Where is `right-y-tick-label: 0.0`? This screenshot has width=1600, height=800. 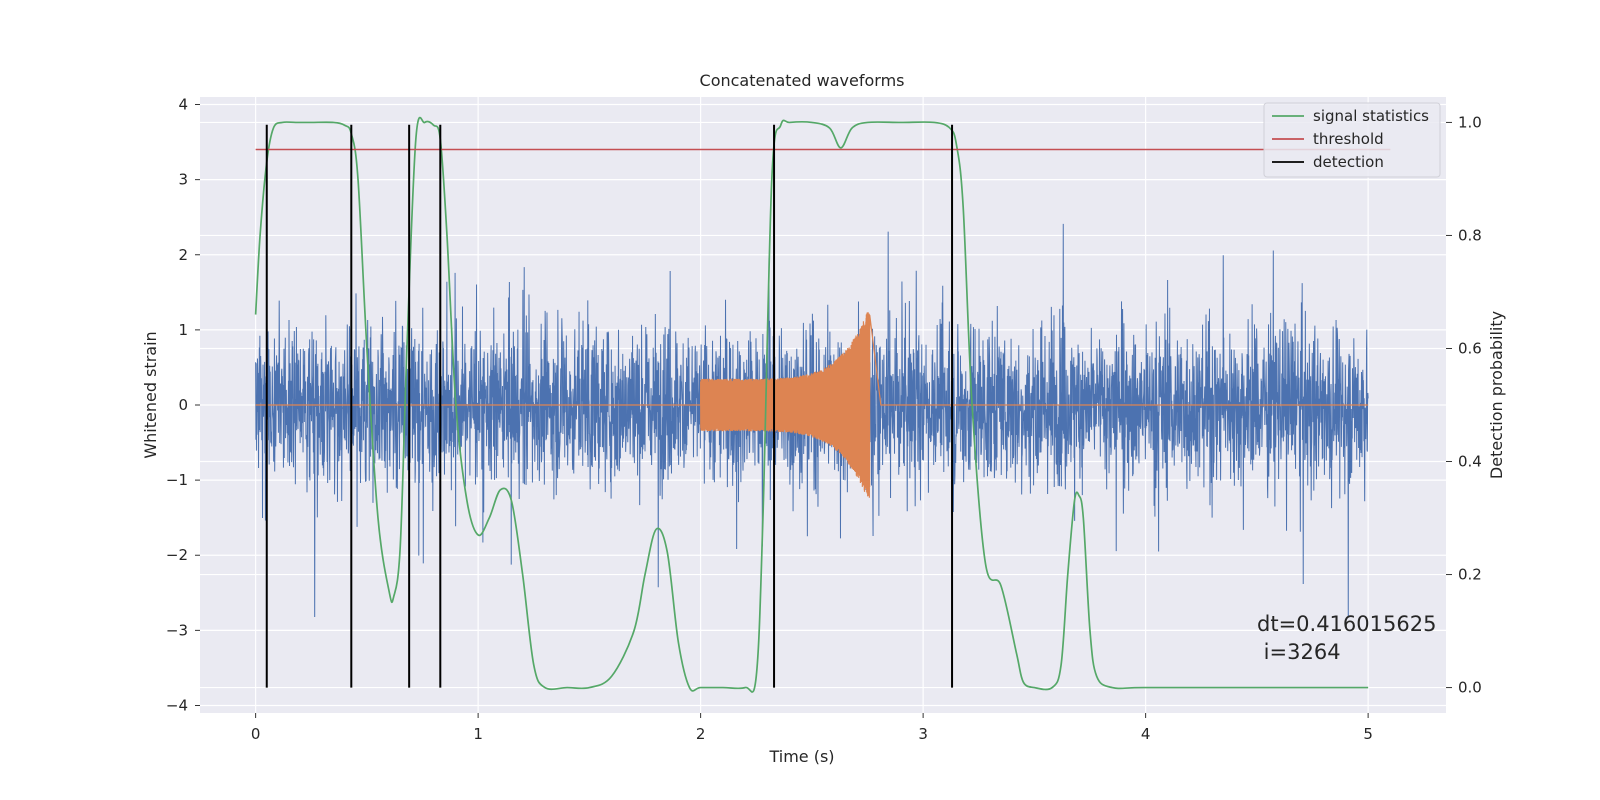 right-y-tick-label: 0.0 is located at coordinates (1470, 688).